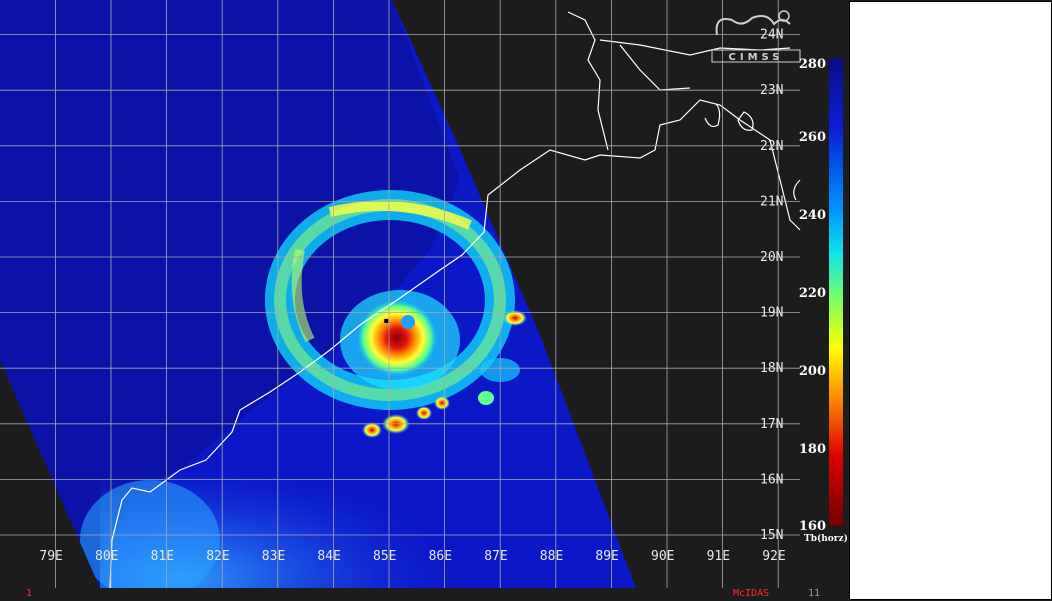  Describe the element at coordinates (328, 556) in the screenshot. I see `longitude-label: 84E` at that location.